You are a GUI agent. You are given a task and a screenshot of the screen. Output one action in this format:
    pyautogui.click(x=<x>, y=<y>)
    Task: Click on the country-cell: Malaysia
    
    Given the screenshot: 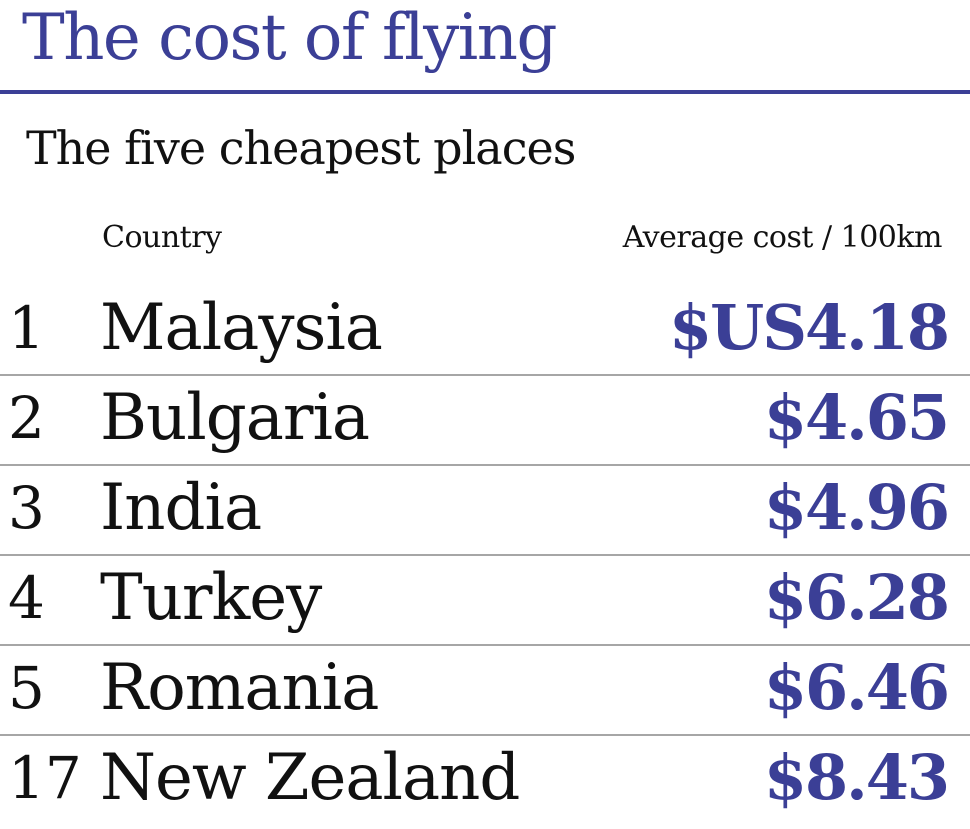 What is the action you would take?
    pyautogui.click(x=241, y=328)
    